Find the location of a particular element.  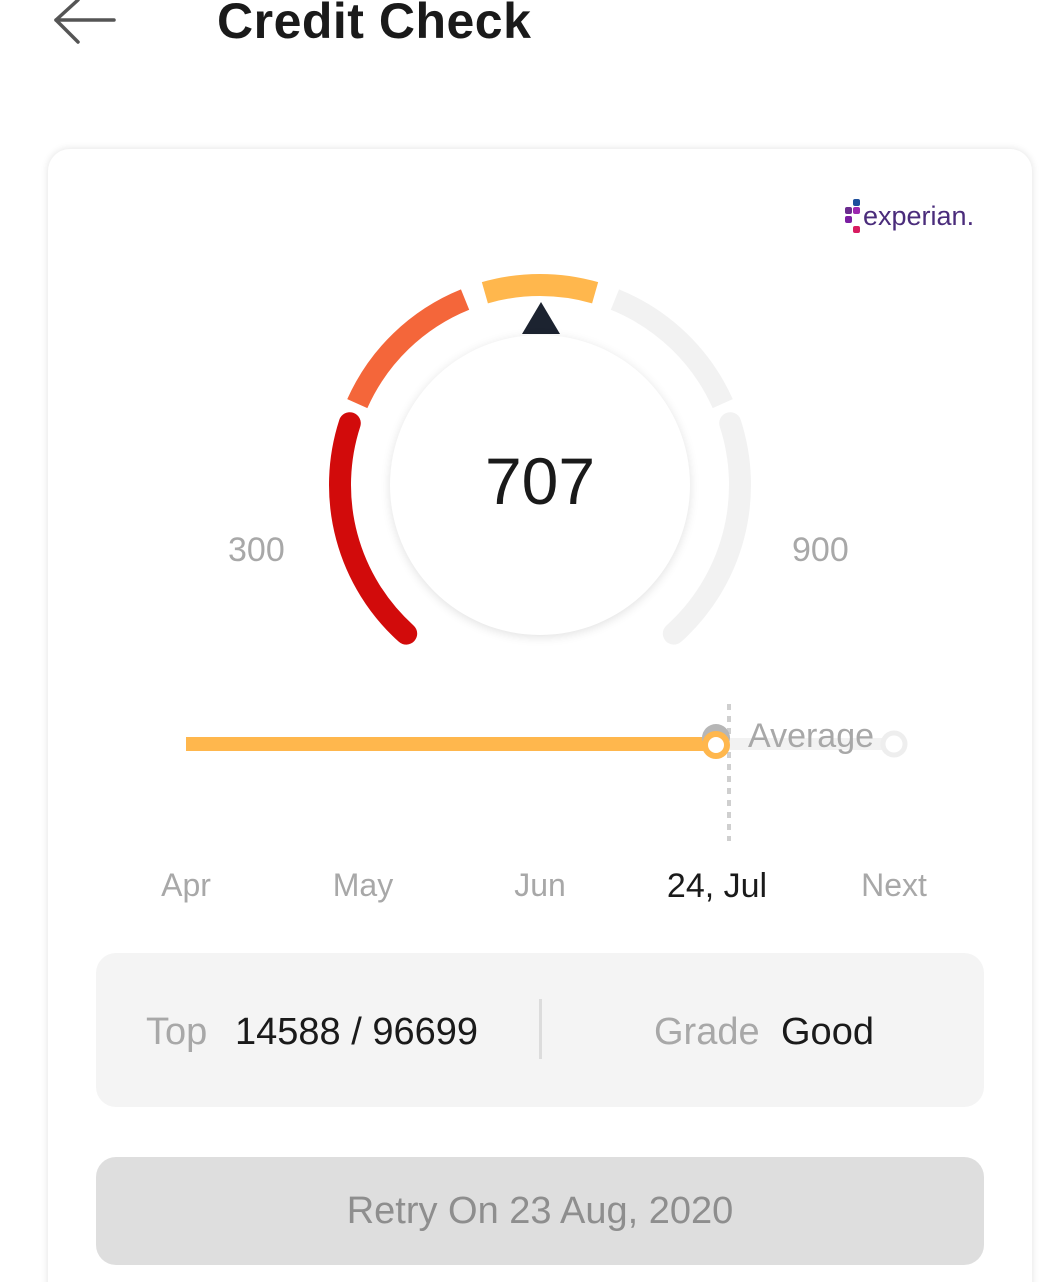

brand-name: experian. is located at coordinates (919, 216).